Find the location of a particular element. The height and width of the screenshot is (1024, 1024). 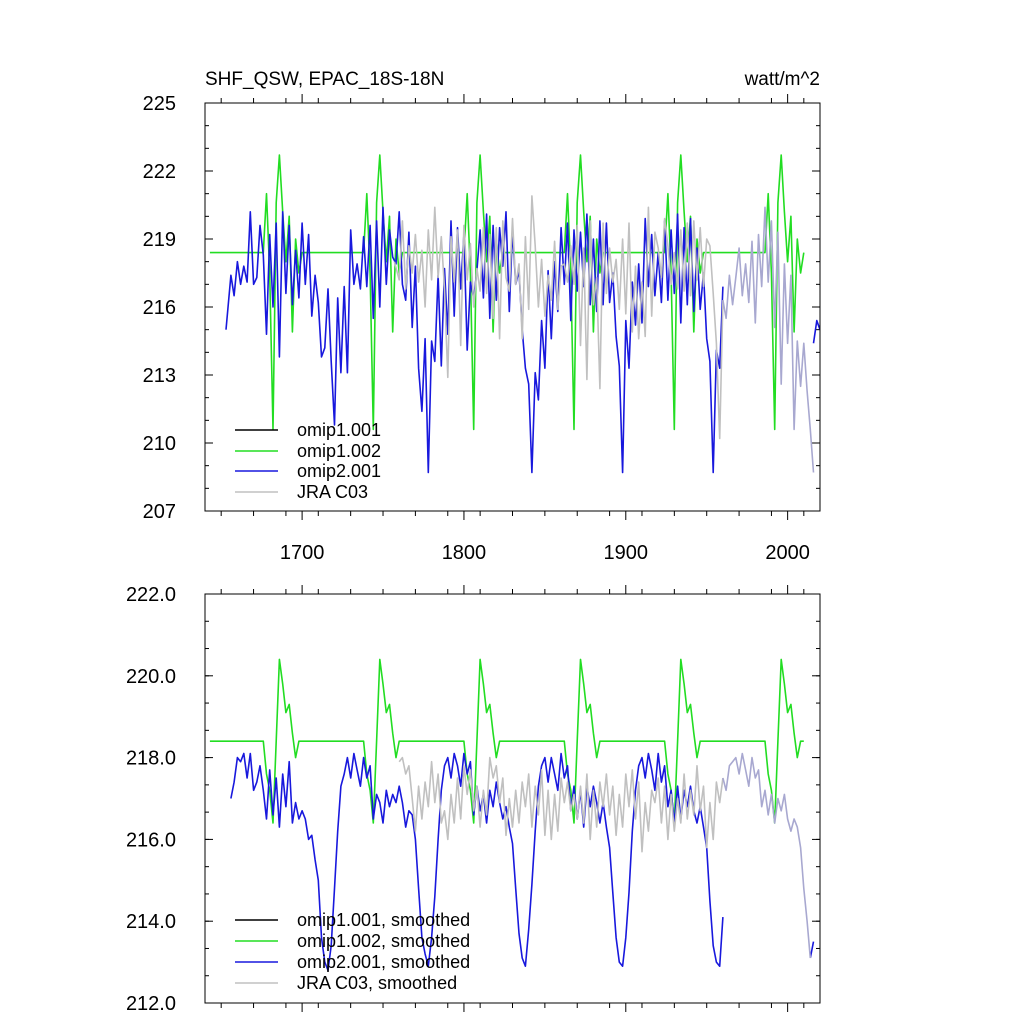

legend-label: omip1.002 is located at coordinates (339, 451).